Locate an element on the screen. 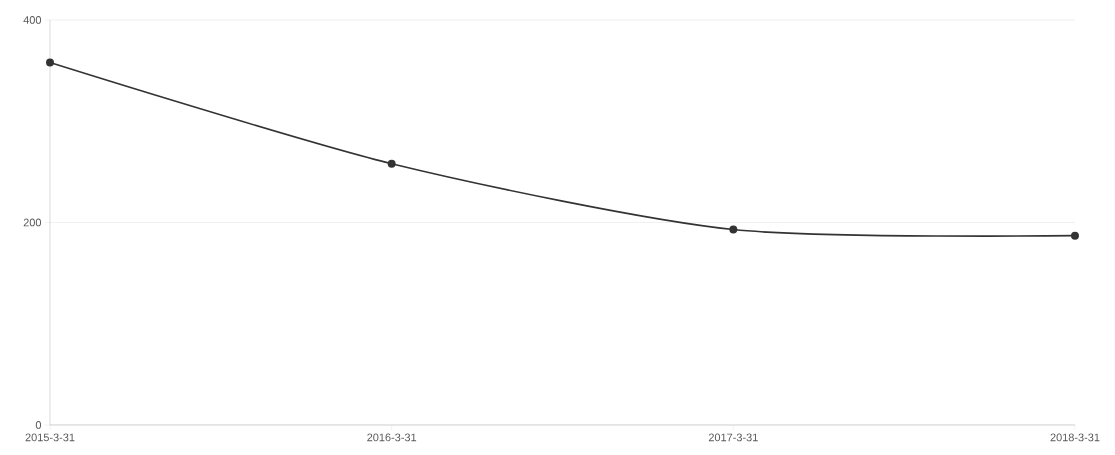  x-tick-label: 2018-3-31 is located at coordinates (1075, 437).